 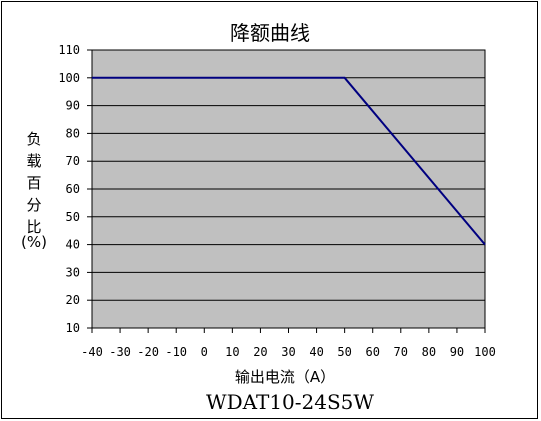 I want to click on y-tick-label: 40, so click(x=73, y=245).